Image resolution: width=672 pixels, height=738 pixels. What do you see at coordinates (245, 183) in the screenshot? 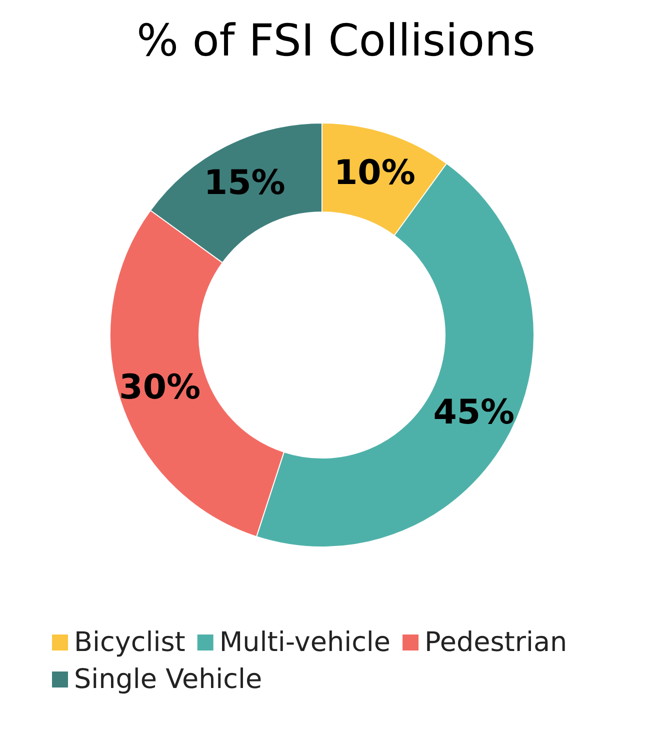
I see `data-label: 15%` at bounding box center [245, 183].